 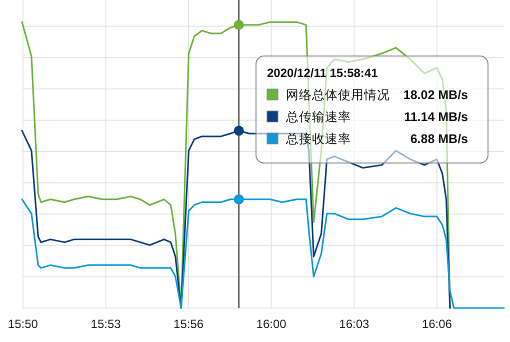 I want to click on x-tick-label: 15:56, so click(x=189, y=324).